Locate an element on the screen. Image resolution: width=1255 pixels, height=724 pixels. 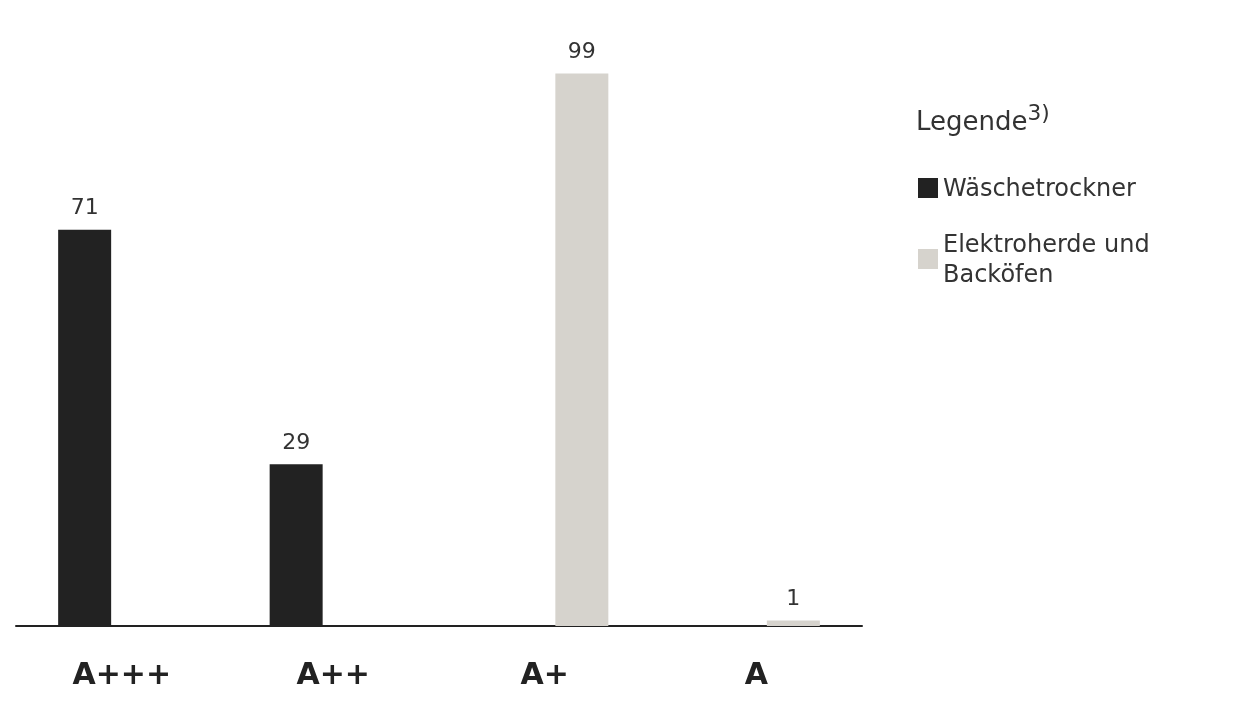
x-tick-label: A is located at coordinates (756, 673).